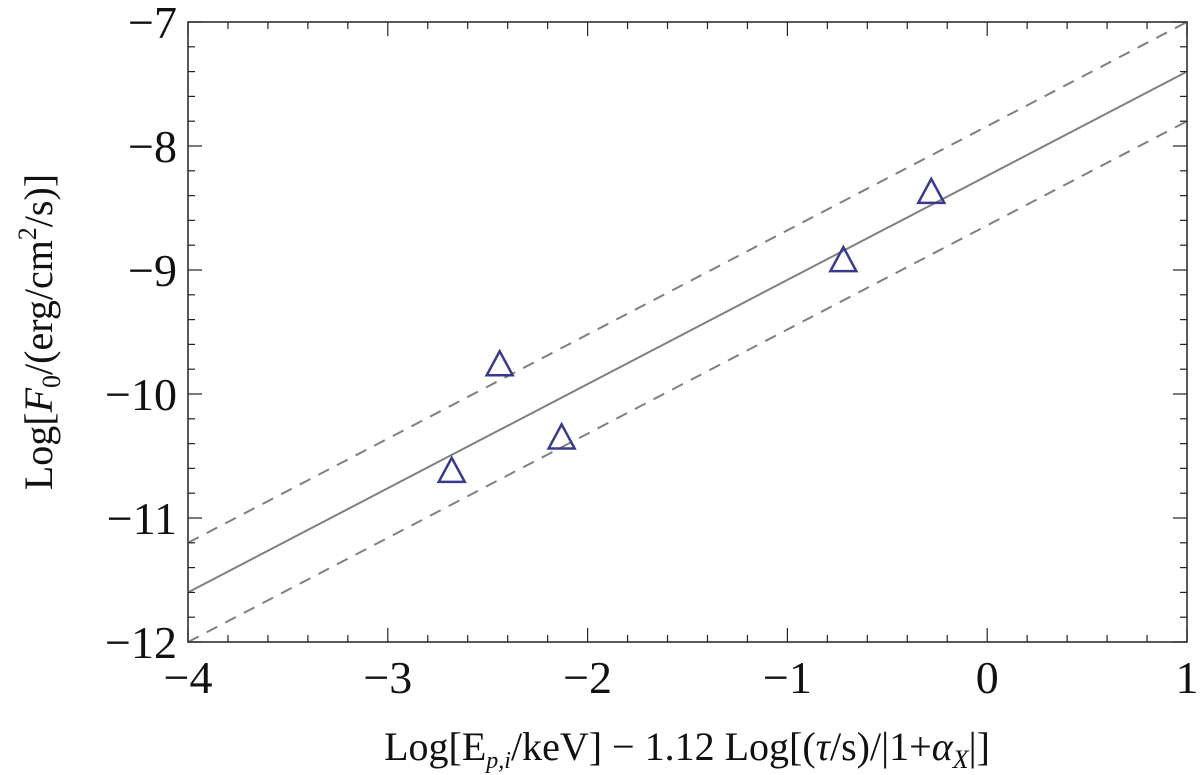 This screenshot has width=1200, height=775. Describe the element at coordinates (587, 677) in the screenshot. I see `x-tick-label: −2` at that location.